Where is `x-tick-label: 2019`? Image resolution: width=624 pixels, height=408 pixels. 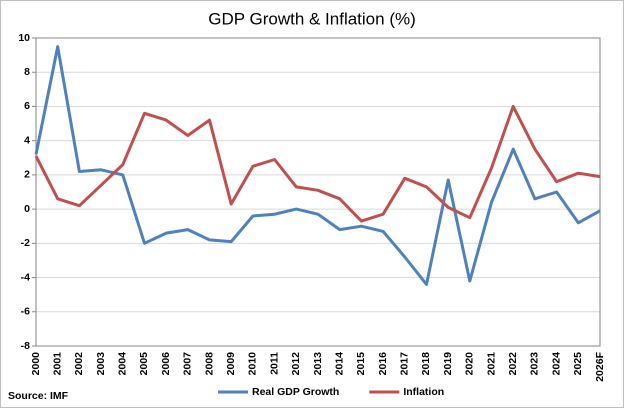
x-tick-label: 2019 is located at coordinates (448, 364).